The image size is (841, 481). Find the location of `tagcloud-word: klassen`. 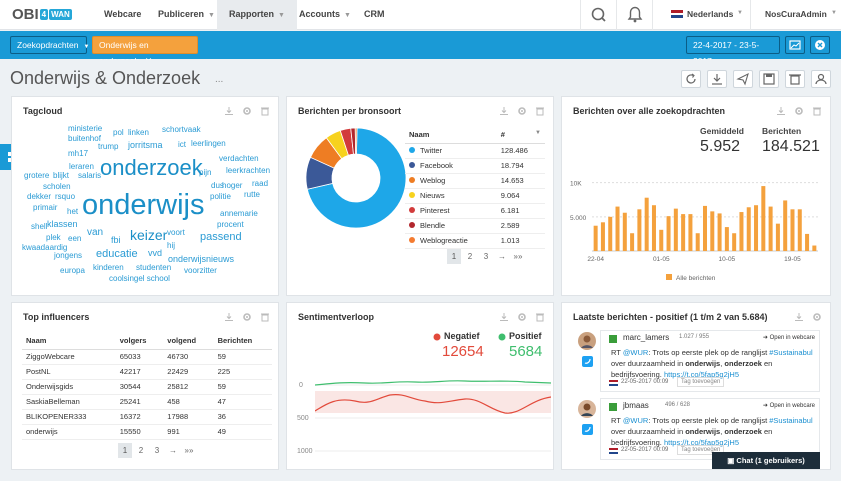

tagcloud-word: klassen is located at coordinates (62, 224).